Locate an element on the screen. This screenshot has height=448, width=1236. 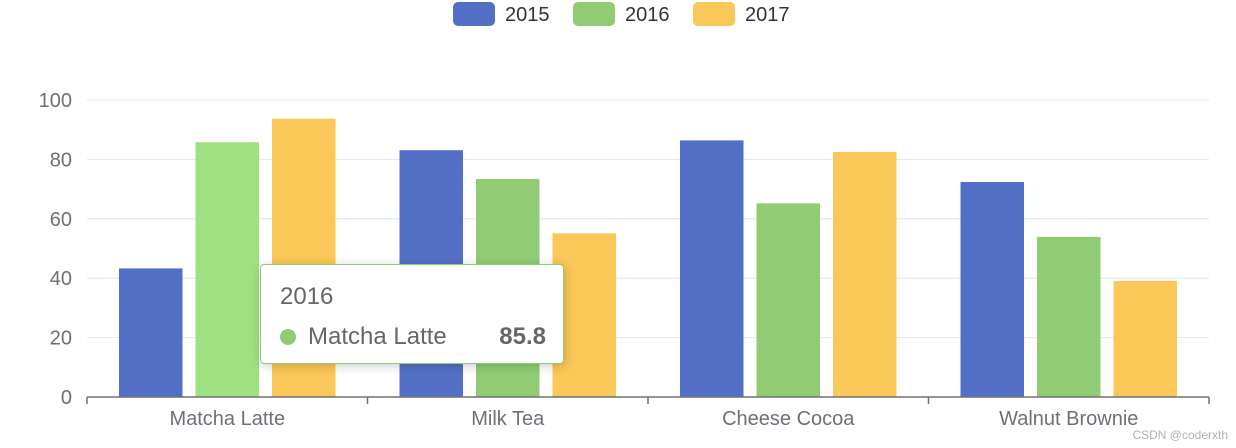
tooltip: 2016 Matcha Latte 85.8 is located at coordinates (412, 314).